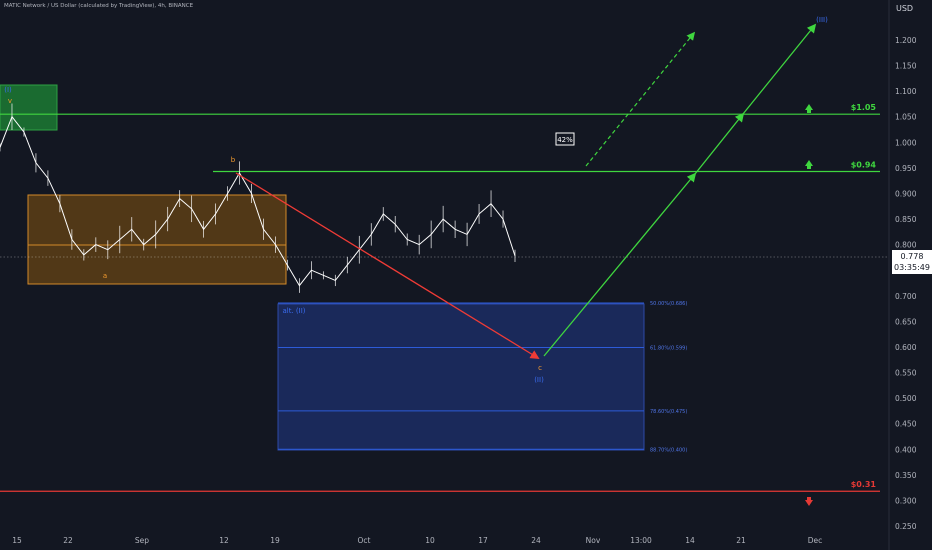 Image resolution: width=932 pixels, height=550 pixels. Describe the element at coordinates (906, 500) in the screenshot. I see `y-tick-label: 0.300` at that location.